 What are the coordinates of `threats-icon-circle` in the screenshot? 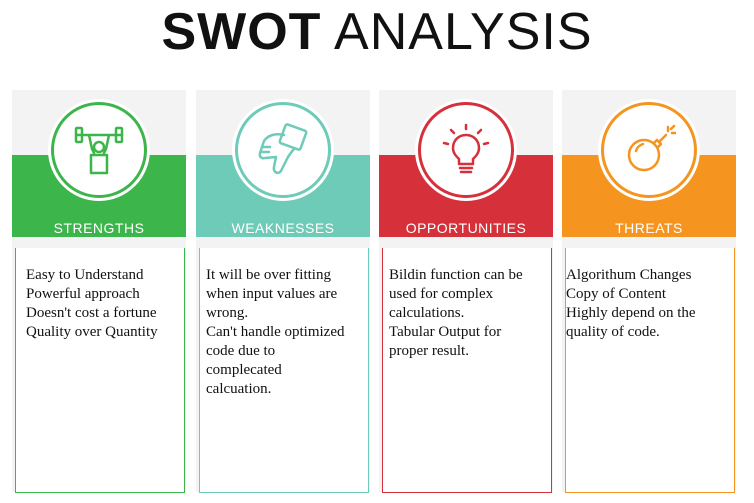 It's located at (649, 150).